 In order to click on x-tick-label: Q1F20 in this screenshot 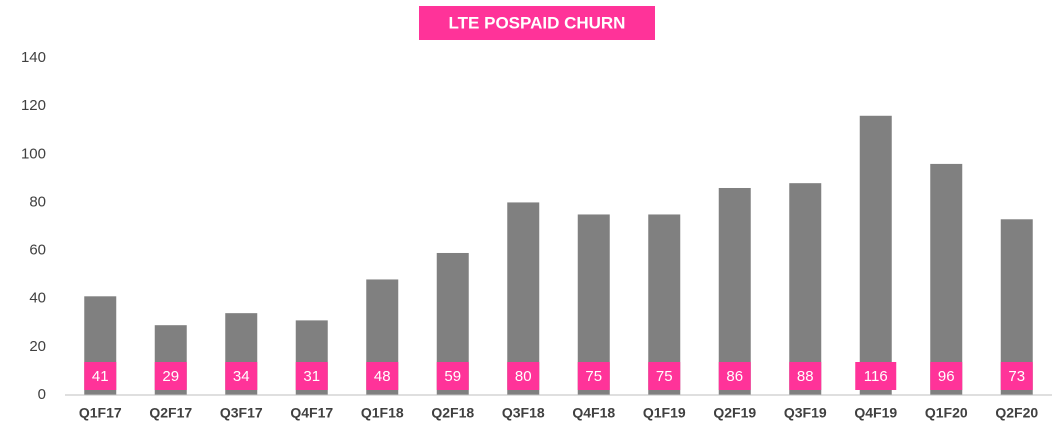, I will do `click(946, 413)`.